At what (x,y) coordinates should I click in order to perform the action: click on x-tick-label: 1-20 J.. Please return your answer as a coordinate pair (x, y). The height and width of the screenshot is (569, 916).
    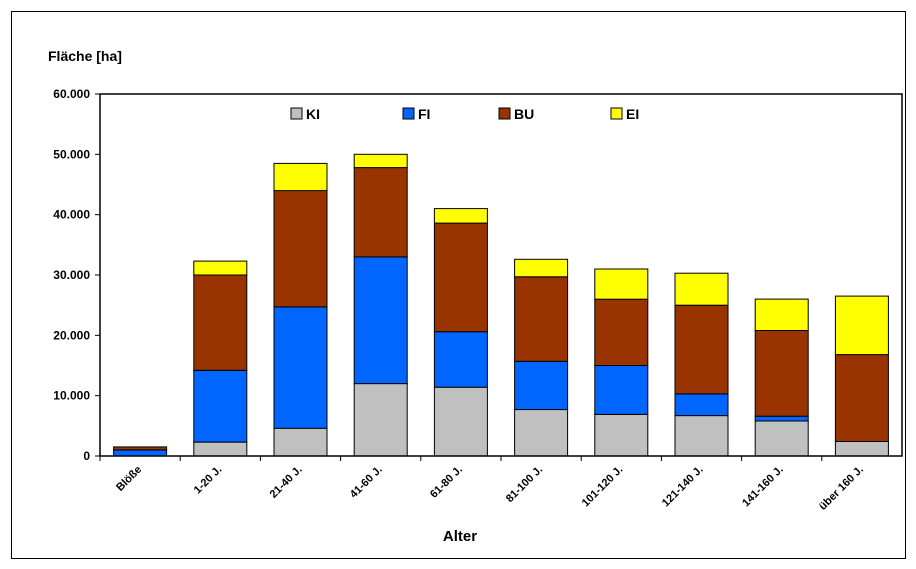
    Looking at the image, I should click on (208, 480).